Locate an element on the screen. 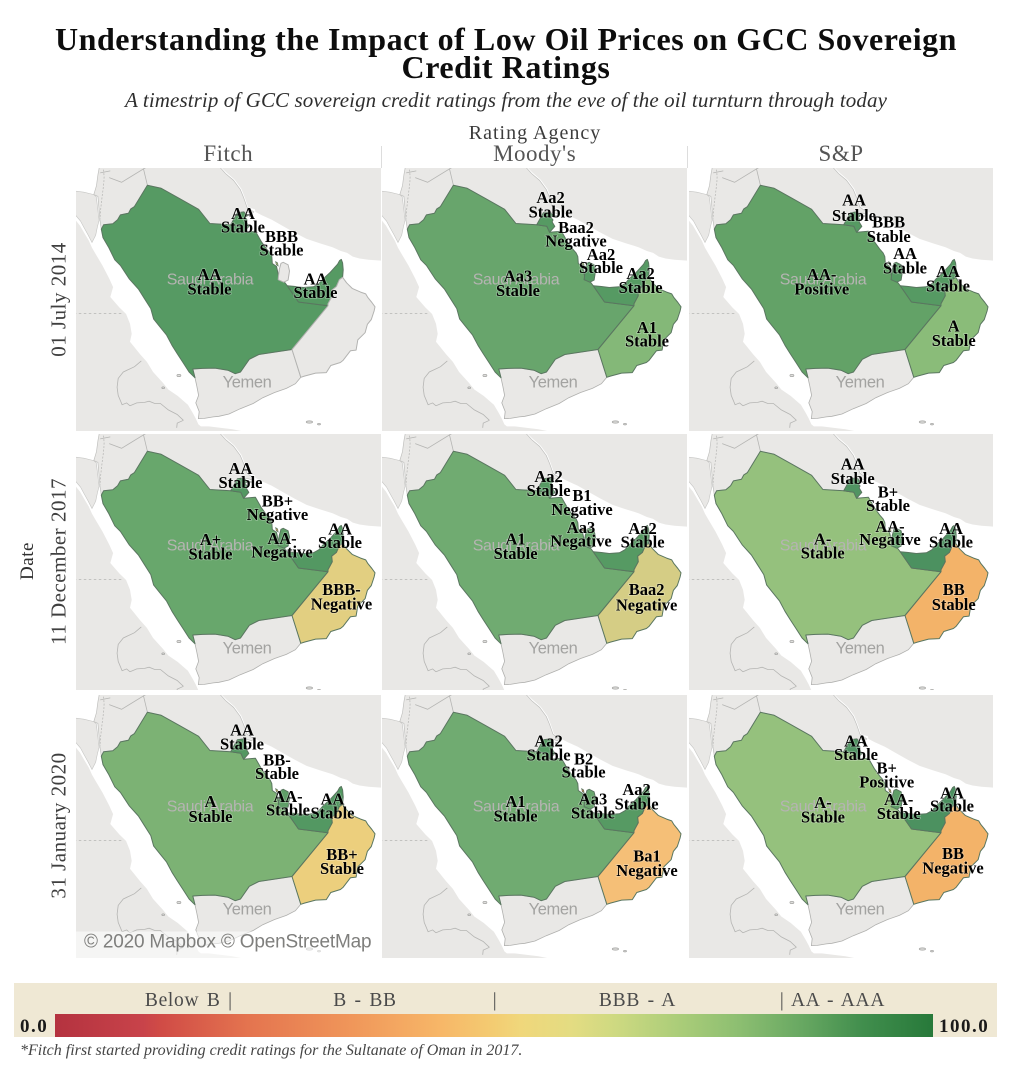 The image size is (1012, 1072). svg-text:A+Stable: A+ Stable is located at coordinates (210, 547).